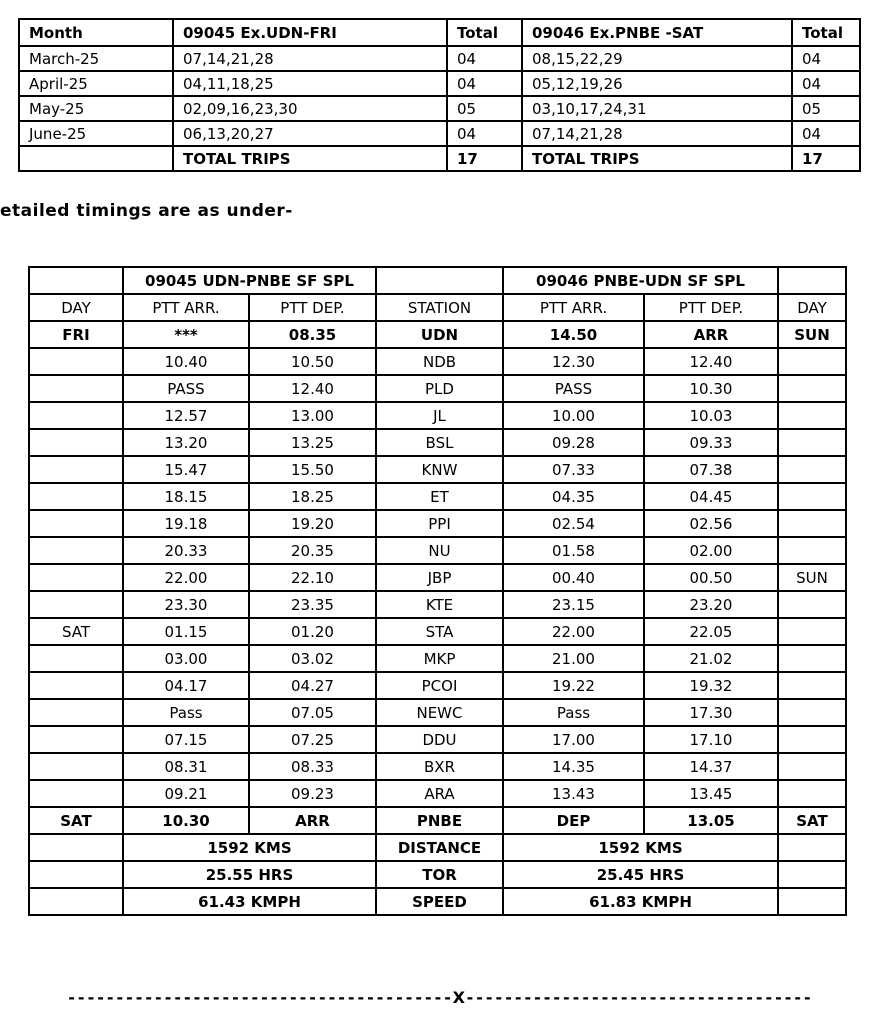 This screenshot has width=882, height=1023. What do you see at coordinates (312, 604) in the screenshot?
I see `ptt-dep-left-cell: 23.35` at bounding box center [312, 604].